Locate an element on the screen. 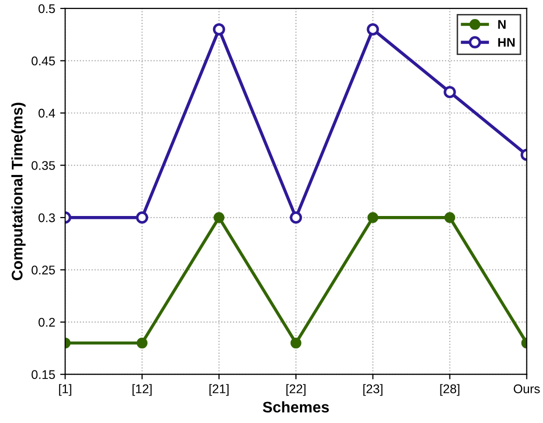  x-tick-label: [21] is located at coordinates (219, 390).